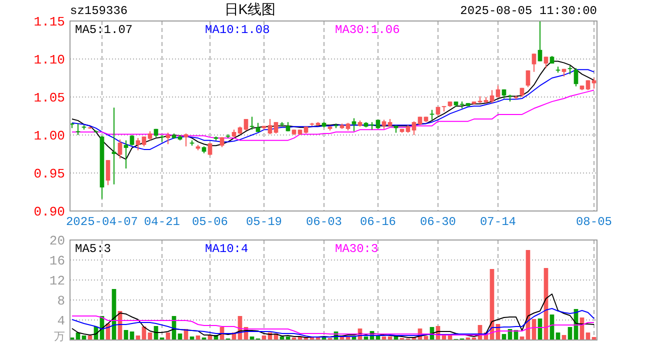  I want to click on y-tick-label: 1.00, so click(49, 136).